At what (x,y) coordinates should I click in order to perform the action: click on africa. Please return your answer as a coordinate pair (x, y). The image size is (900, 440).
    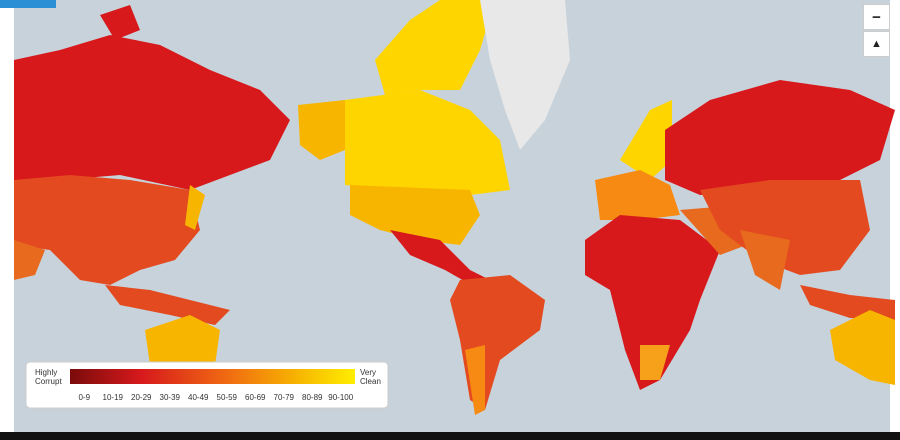
    Looking at the image, I should click on (652, 302).